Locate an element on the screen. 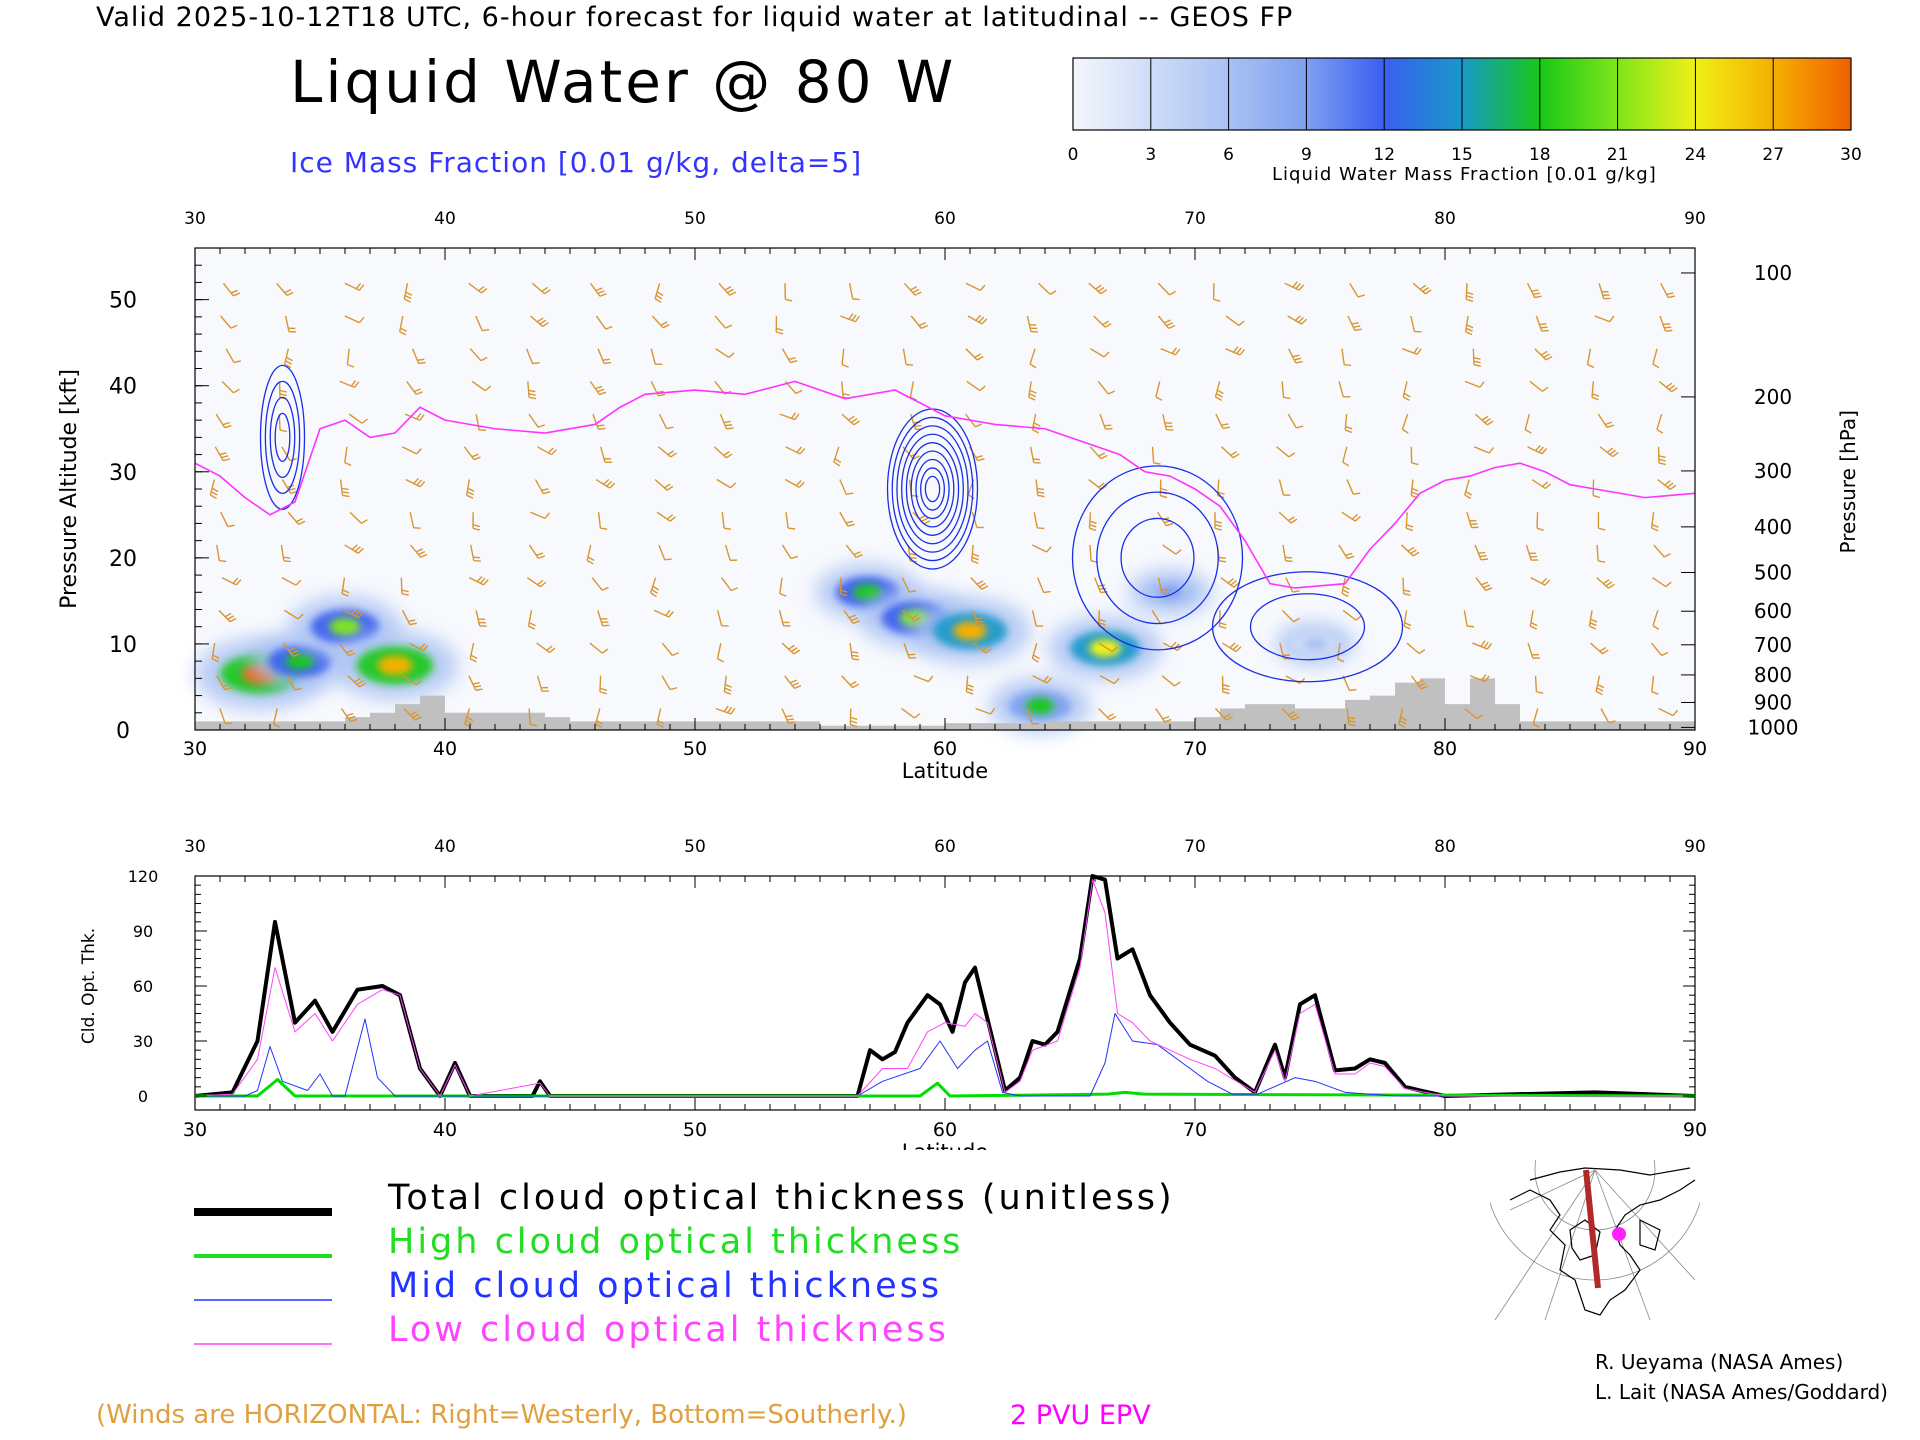  legend-label-low: Low cloud optical thickness is located at coordinates (668, 1330).